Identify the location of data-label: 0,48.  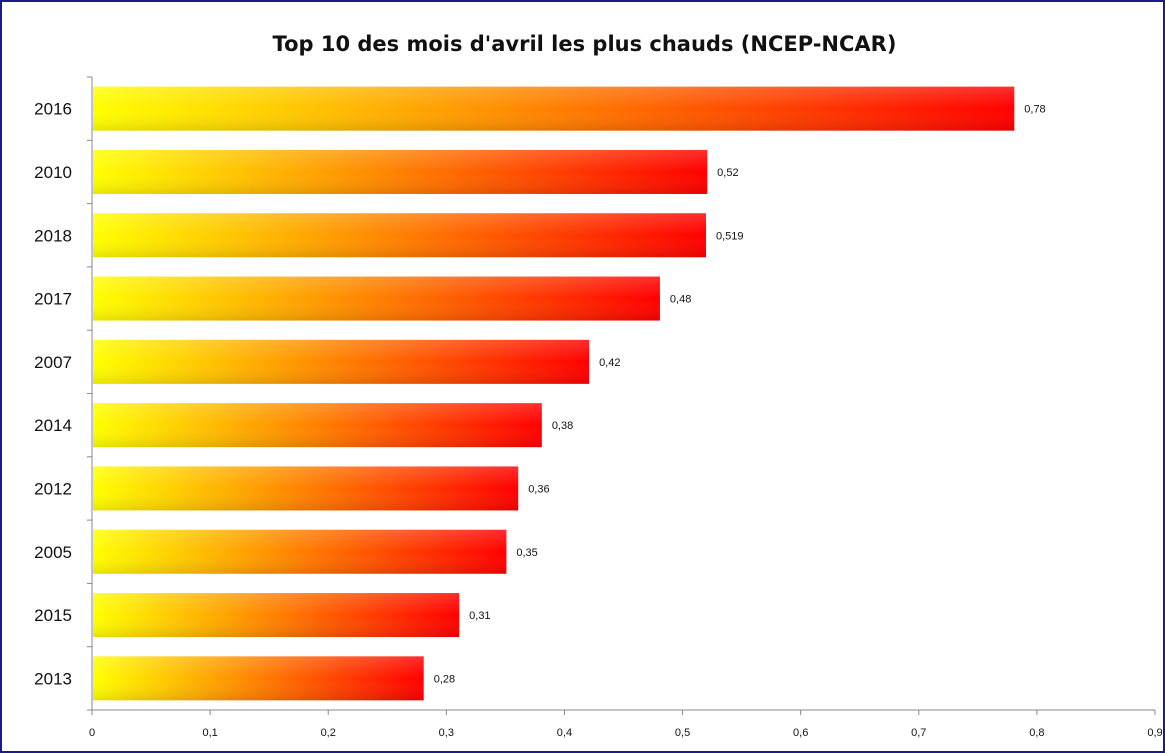
(680, 300).